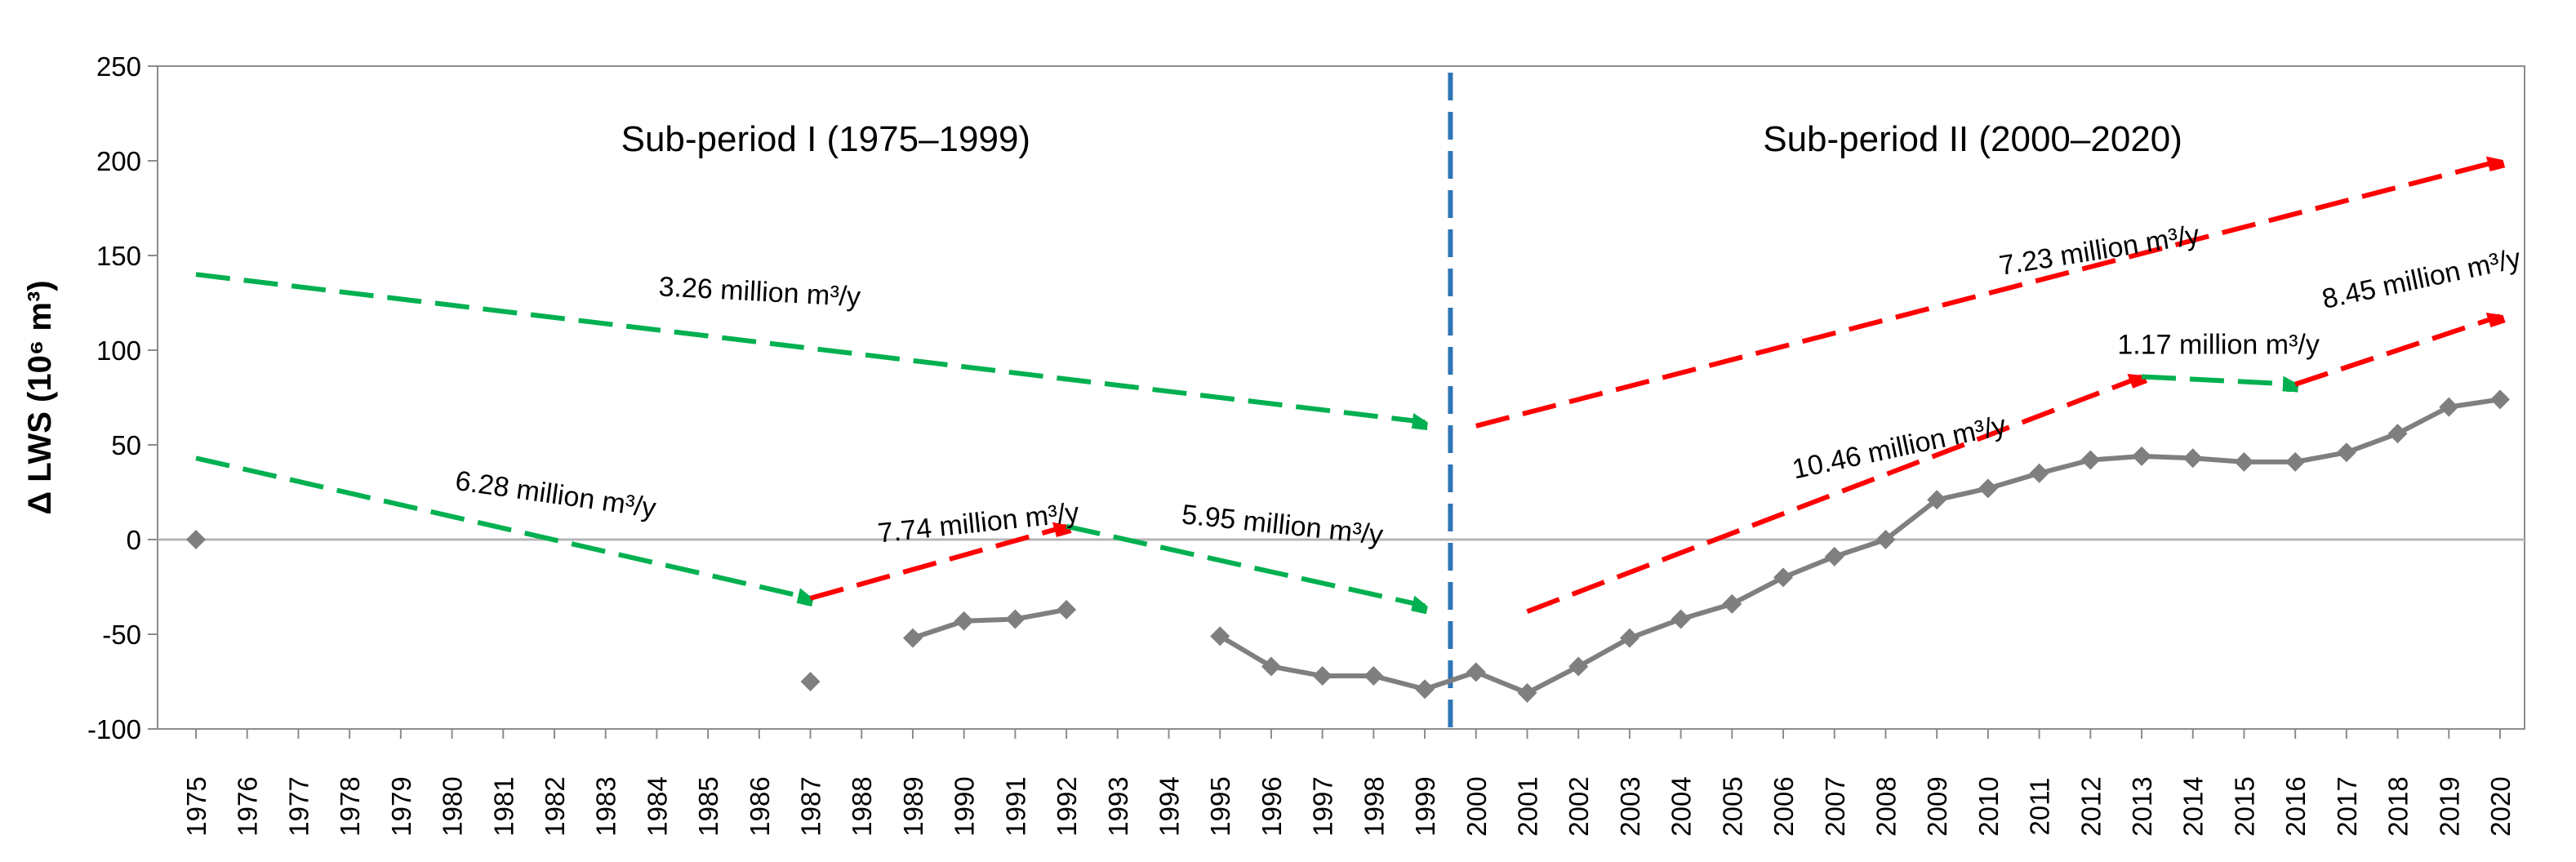 The width and height of the screenshot is (2576, 862). What do you see at coordinates (118, 256) in the screenshot?
I see `y-tick-label: 150` at bounding box center [118, 256].